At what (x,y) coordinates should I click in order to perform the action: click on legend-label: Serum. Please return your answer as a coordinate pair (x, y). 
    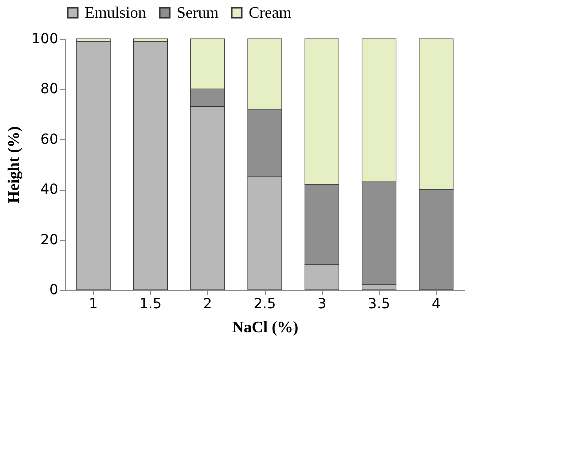
    Looking at the image, I should click on (198, 13).